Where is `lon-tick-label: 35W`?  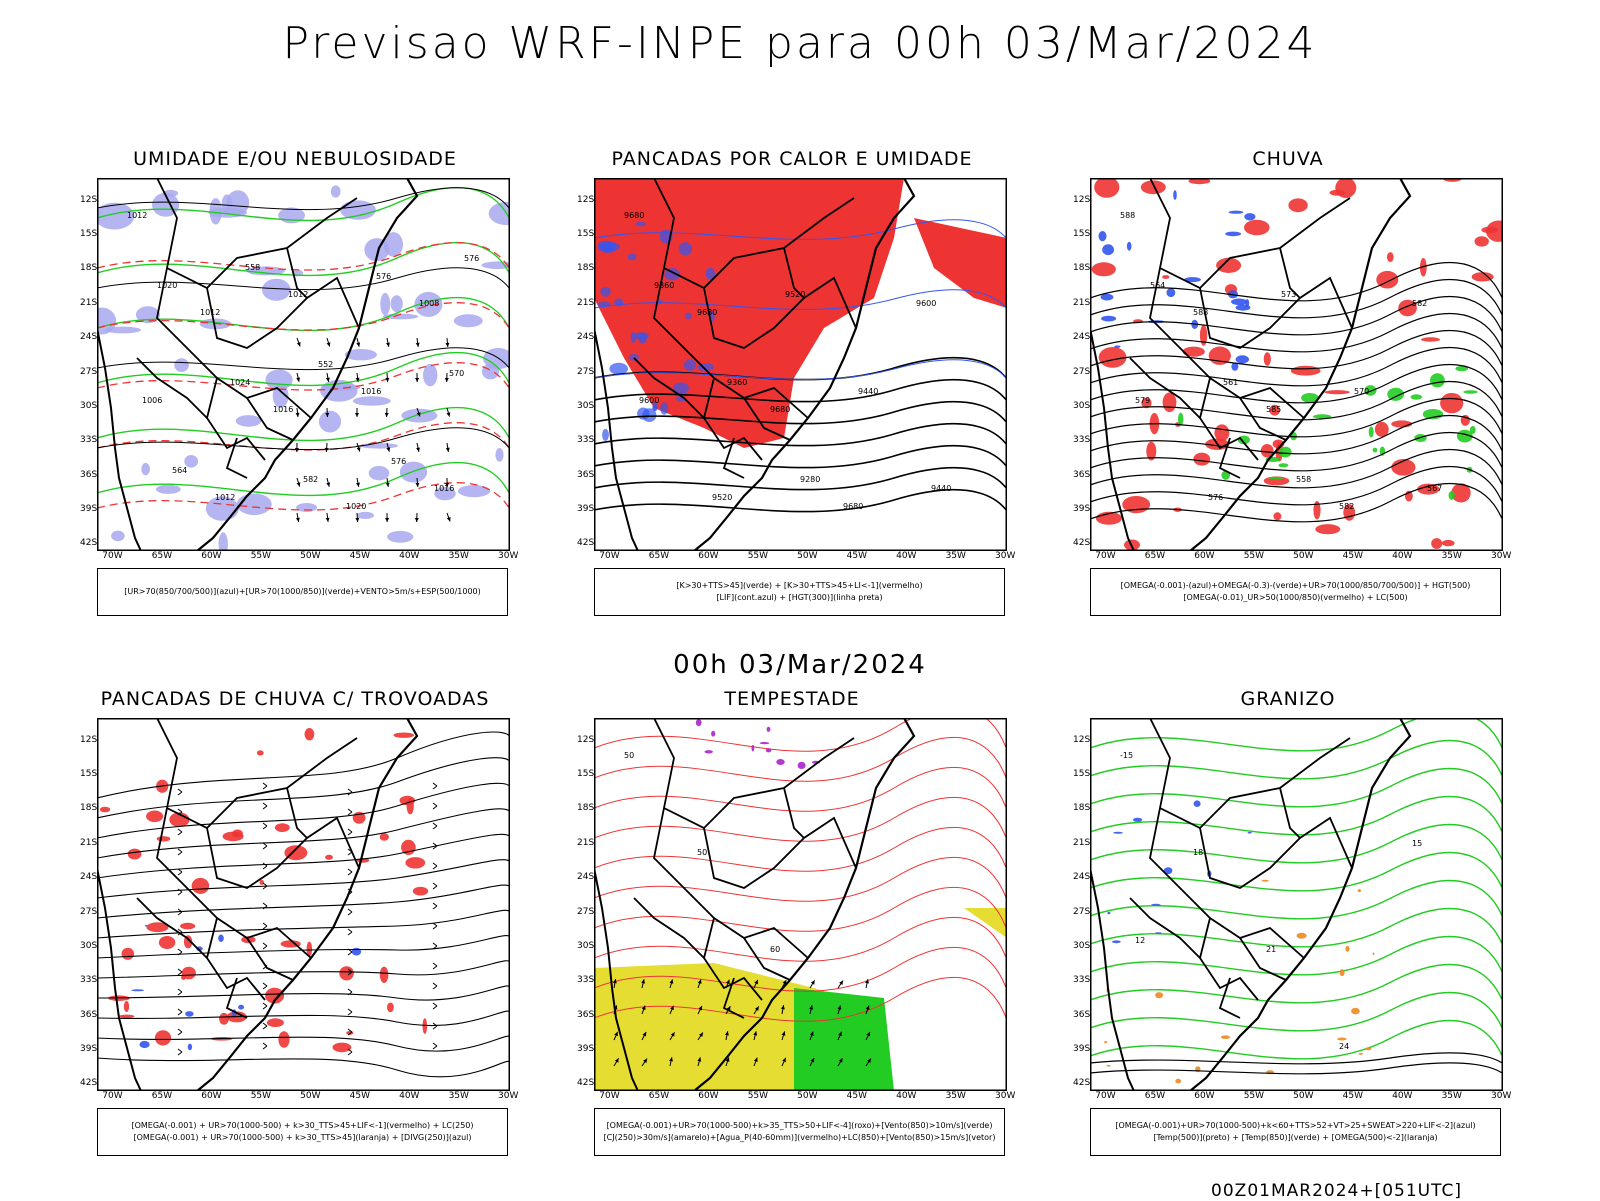
lon-tick-label: 35W is located at coordinates (459, 1096).